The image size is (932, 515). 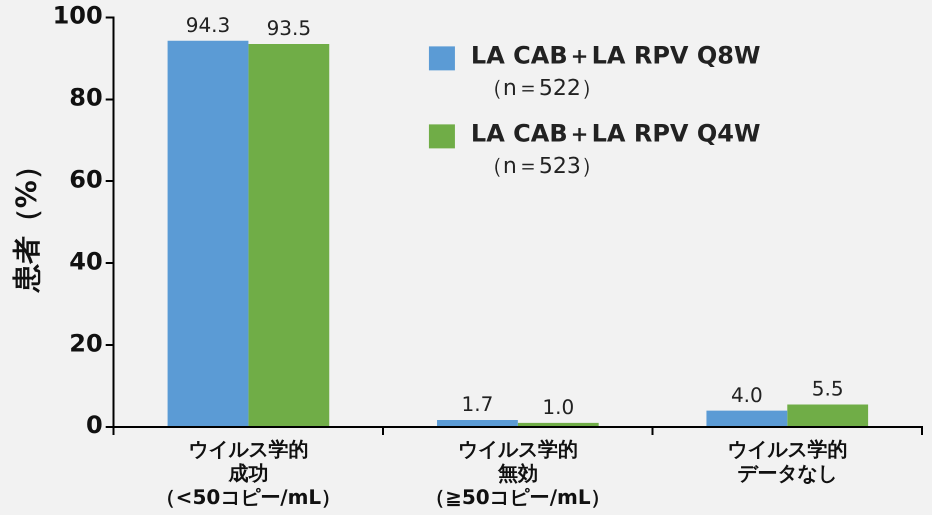 What do you see at coordinates (478, 404) in the screenshot?
I see `data-label: 1.7` at bounding box center [478, 404].